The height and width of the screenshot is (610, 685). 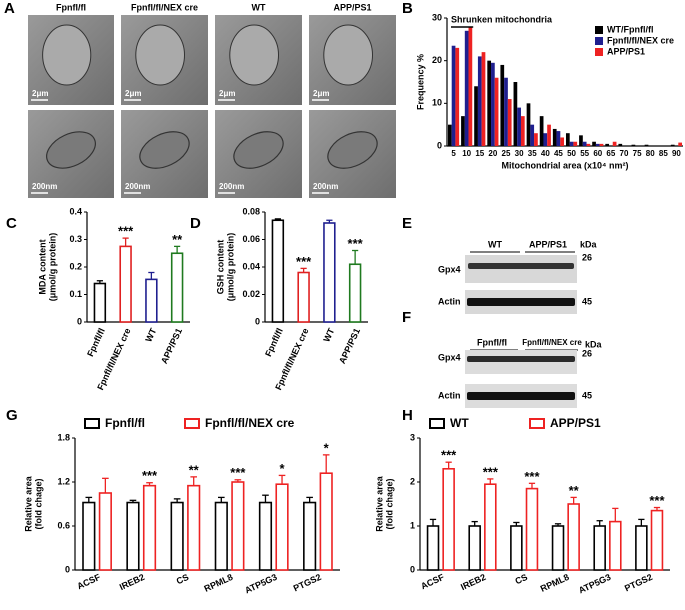 I want to click on y-tick-label: 0.4, so click(x=75, y=211).